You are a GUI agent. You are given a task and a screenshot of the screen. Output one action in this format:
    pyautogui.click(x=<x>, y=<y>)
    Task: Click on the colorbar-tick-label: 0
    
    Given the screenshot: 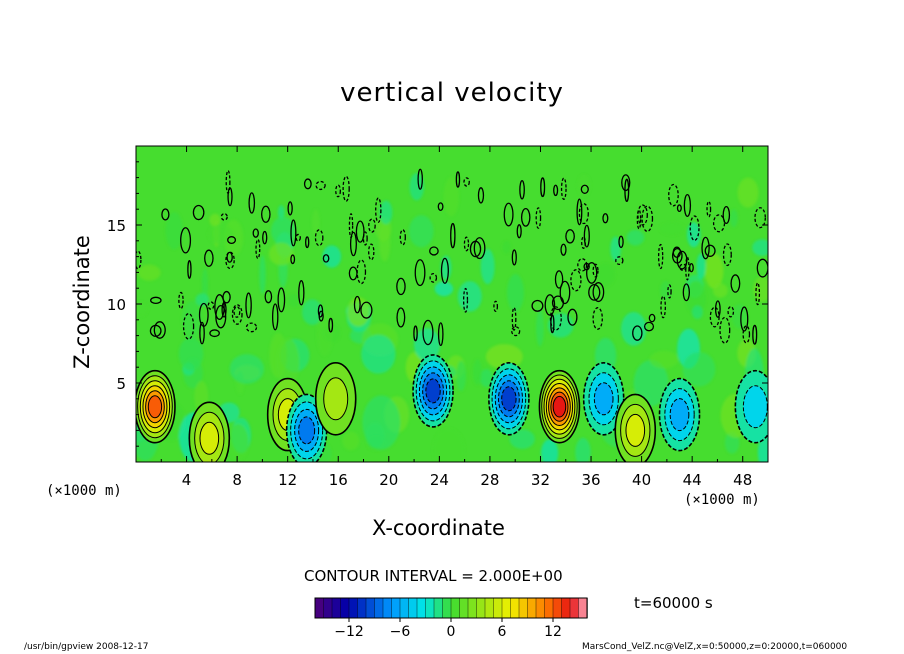 What is the action you would take?
    pyautogui.click(x=451, y=632)
    